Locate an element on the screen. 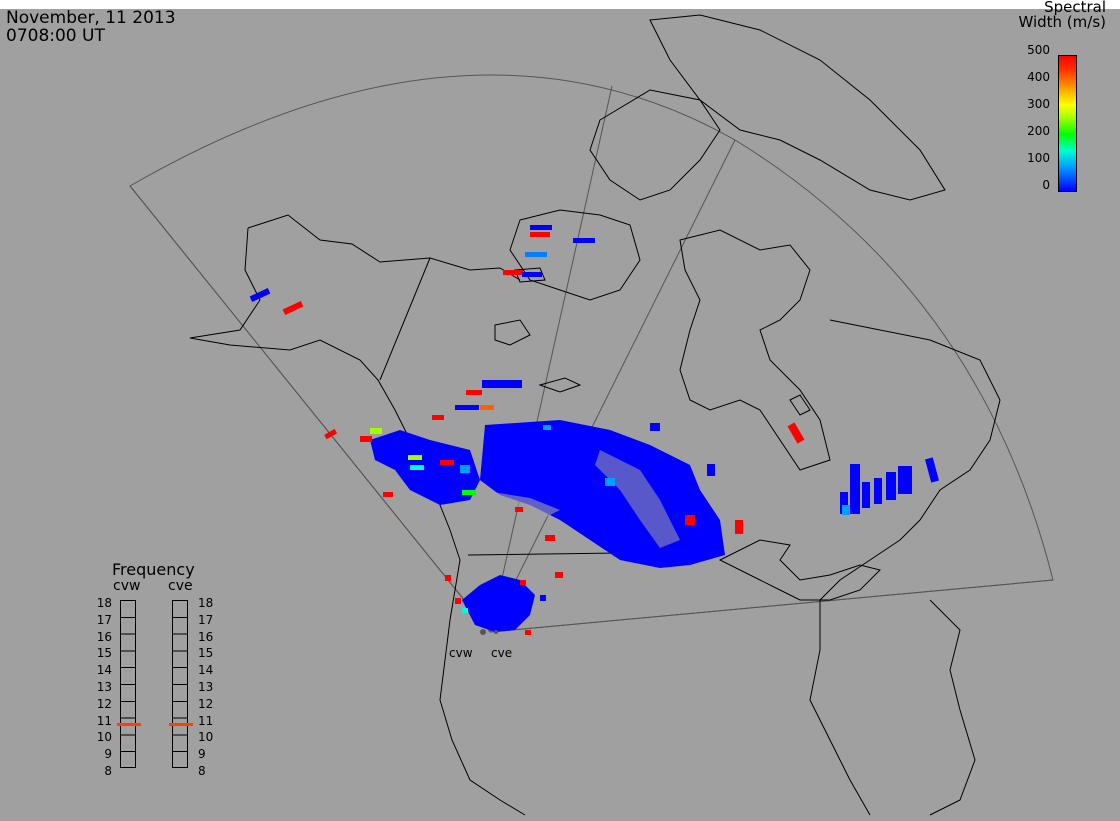 The height and width of the screenshot is (821, 1120). frequency-tick-left: 14 is located at coordinates (104, 670).